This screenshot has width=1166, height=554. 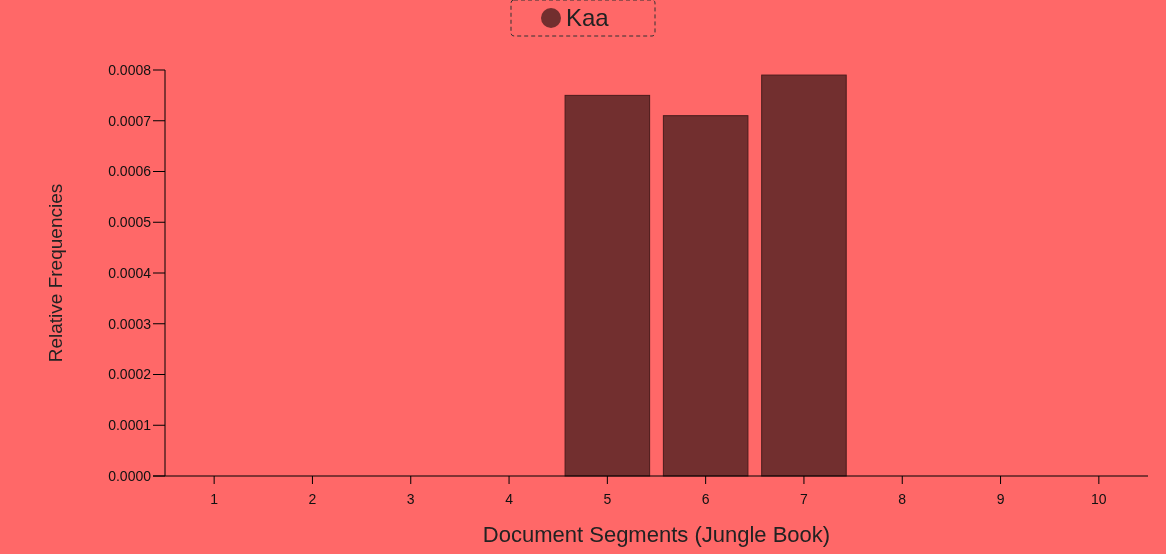 What do you see at coordinates (588, 18) in the screenshot?
I see `legend-label: Kaa` at bounding box center [588, 18].